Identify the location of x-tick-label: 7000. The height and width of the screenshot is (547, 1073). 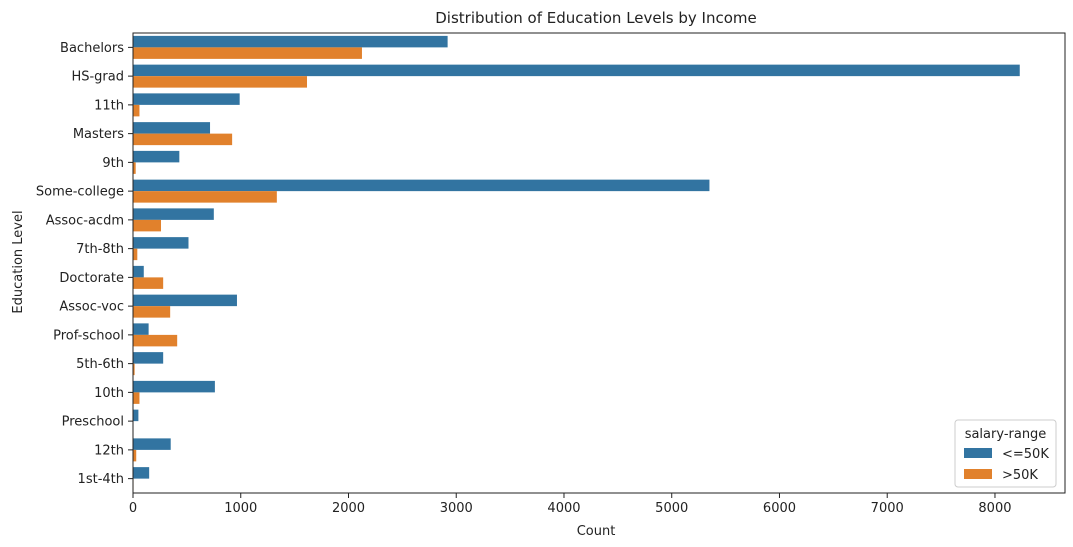
(887, 508).